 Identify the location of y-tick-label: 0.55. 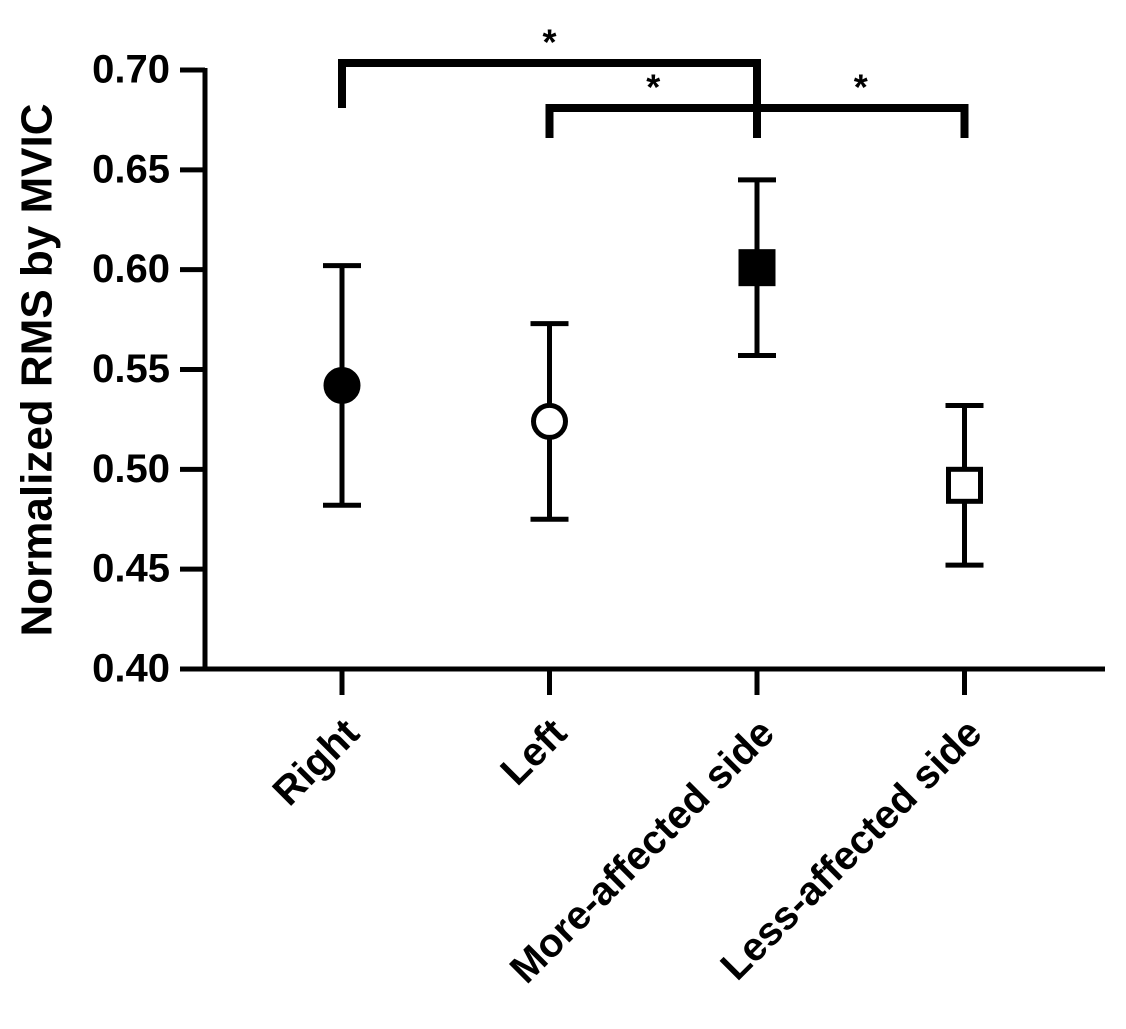
(131, 369).